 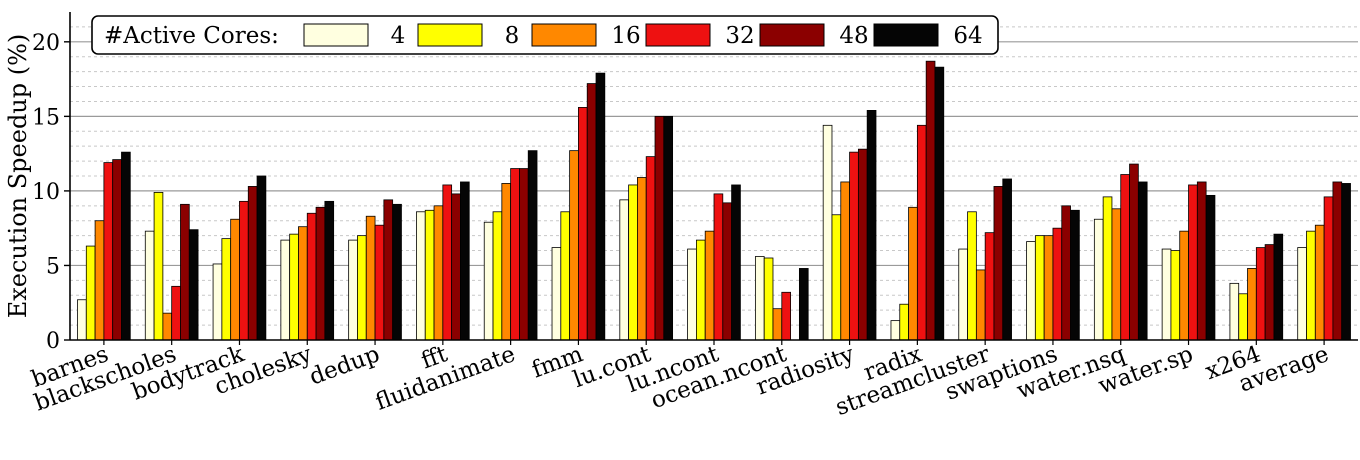 What do you see at coordinates (53, 341) in the screenshot?
I see `y-tick-label: 0` at bounding box center [53, 341].